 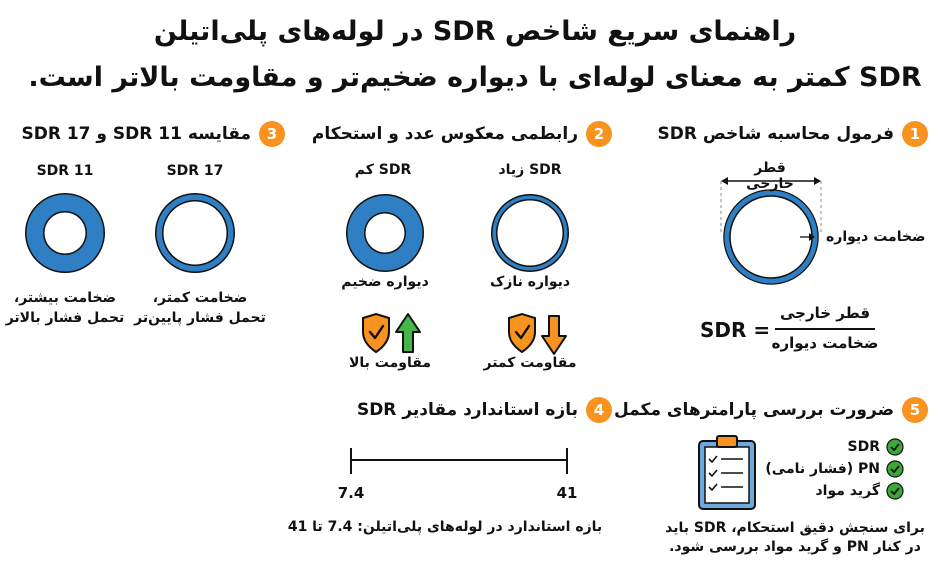 What do you see at coordinates (530, 363) in the screenshot?
I see `low-resistance-label: مقاومت کمتر` at bounding box center [530, 363].